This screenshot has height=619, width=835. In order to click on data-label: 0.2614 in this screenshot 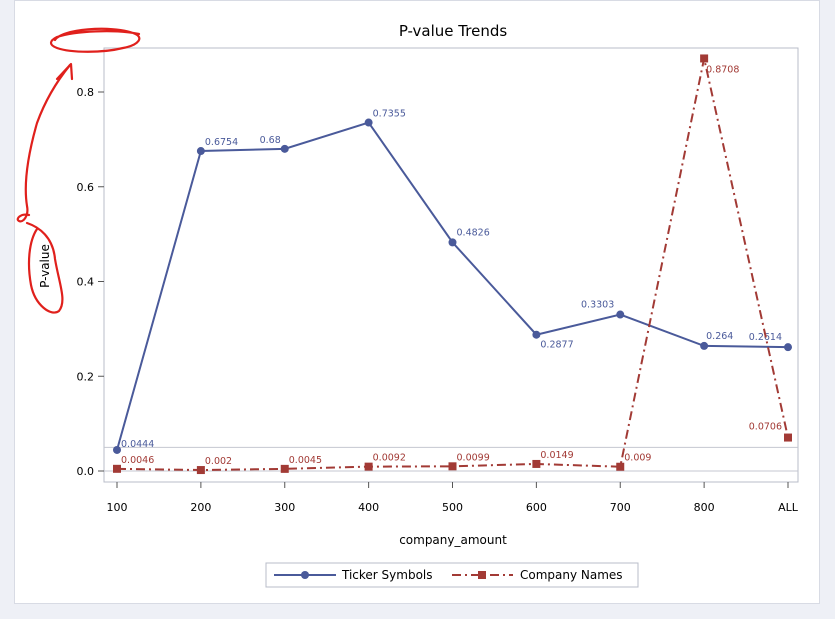, I will do `click(765, 337)`.